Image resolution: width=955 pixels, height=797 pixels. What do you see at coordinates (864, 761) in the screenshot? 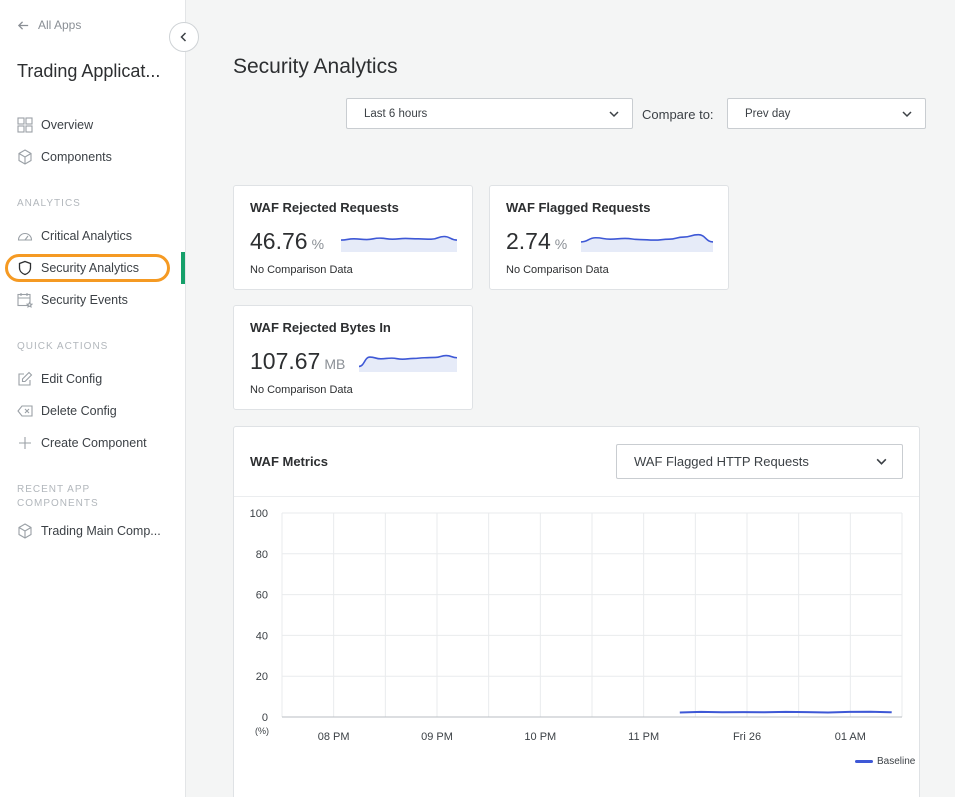
I see `legend-swatch` at bounding box center [864, 761].